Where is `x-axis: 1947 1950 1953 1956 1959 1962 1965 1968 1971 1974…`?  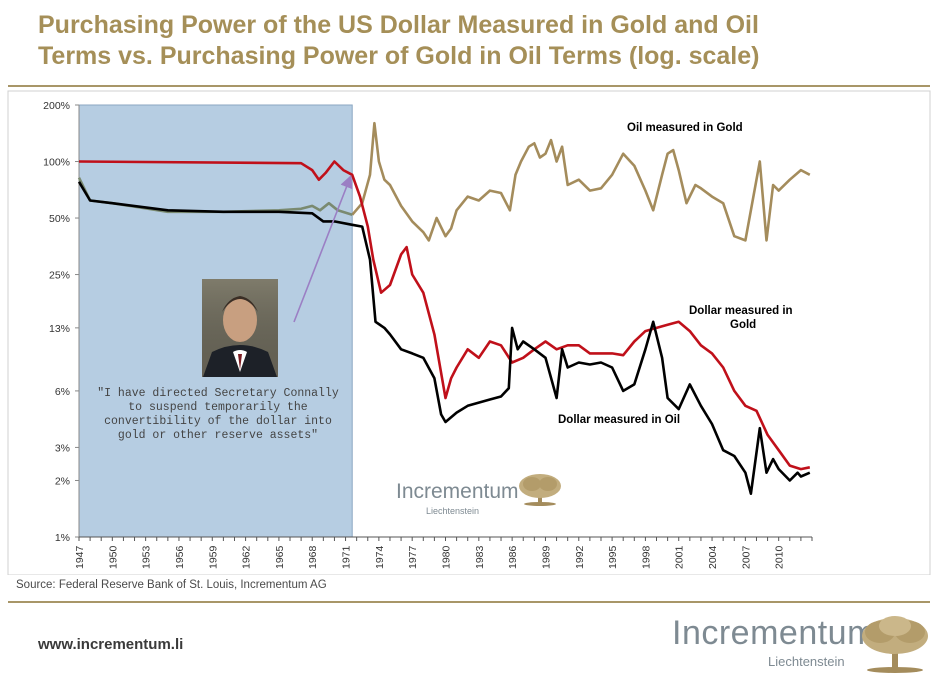 x-axis: 1947 1950 1953 1956 1959 1962 1965 1968 1971 1974… is located at coordinates (443, 552).